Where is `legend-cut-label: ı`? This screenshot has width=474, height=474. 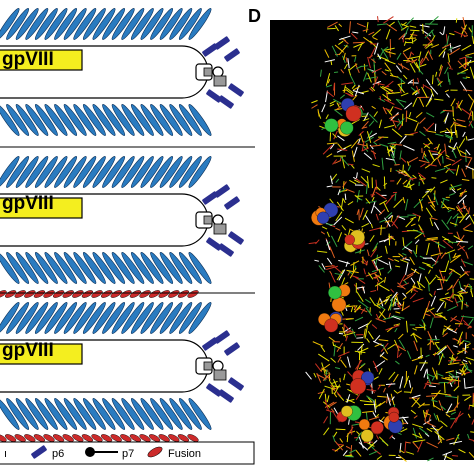 legend-cut-label: ı is located at coordinates (6, 454).